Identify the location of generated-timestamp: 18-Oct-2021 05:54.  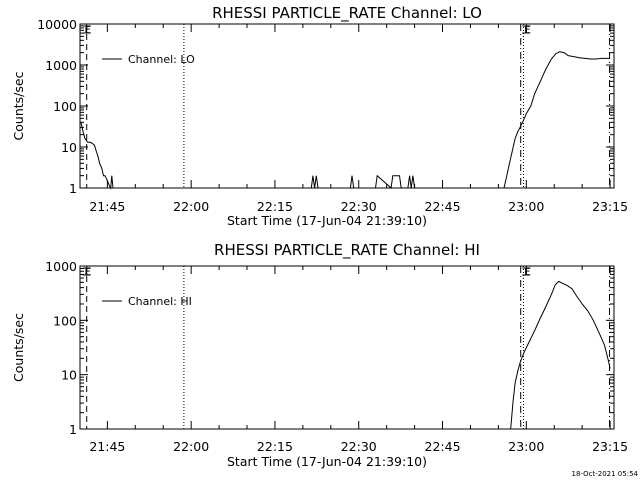
(605, 474).